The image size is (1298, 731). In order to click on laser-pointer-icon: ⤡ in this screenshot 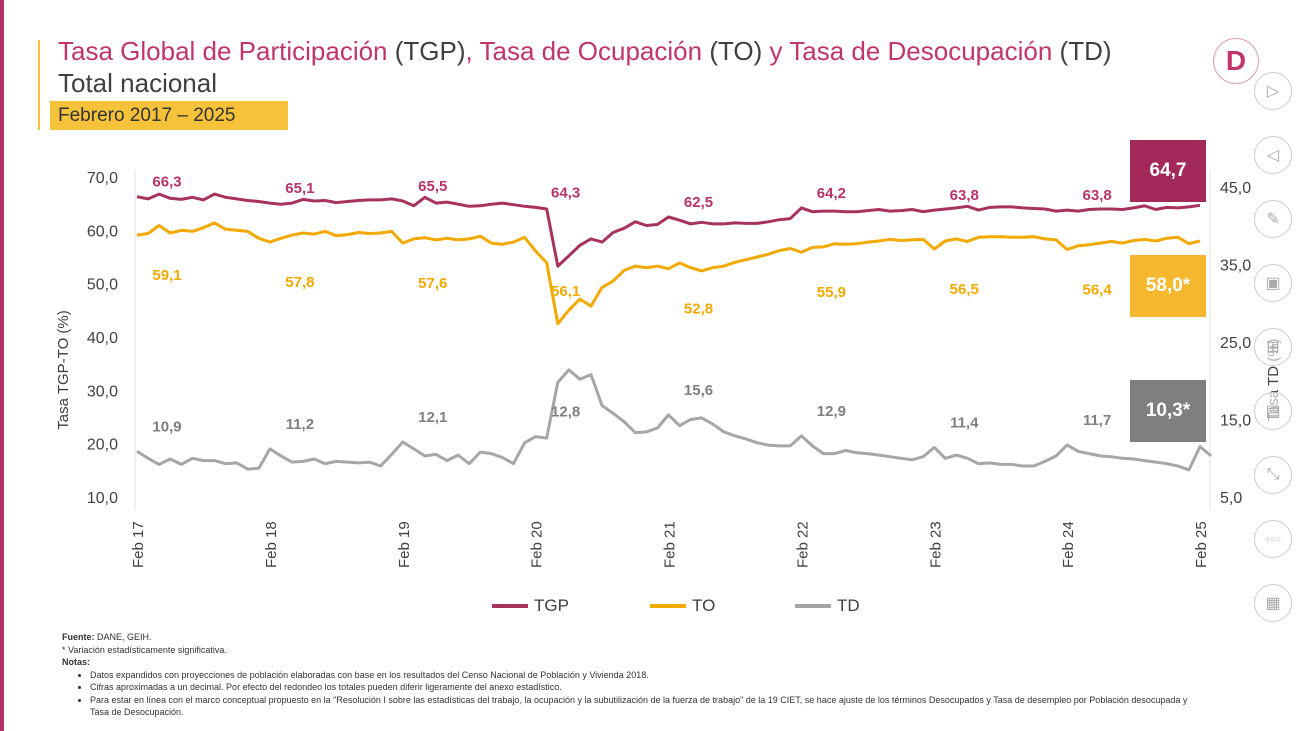, I will do `click(1273, 474)`.